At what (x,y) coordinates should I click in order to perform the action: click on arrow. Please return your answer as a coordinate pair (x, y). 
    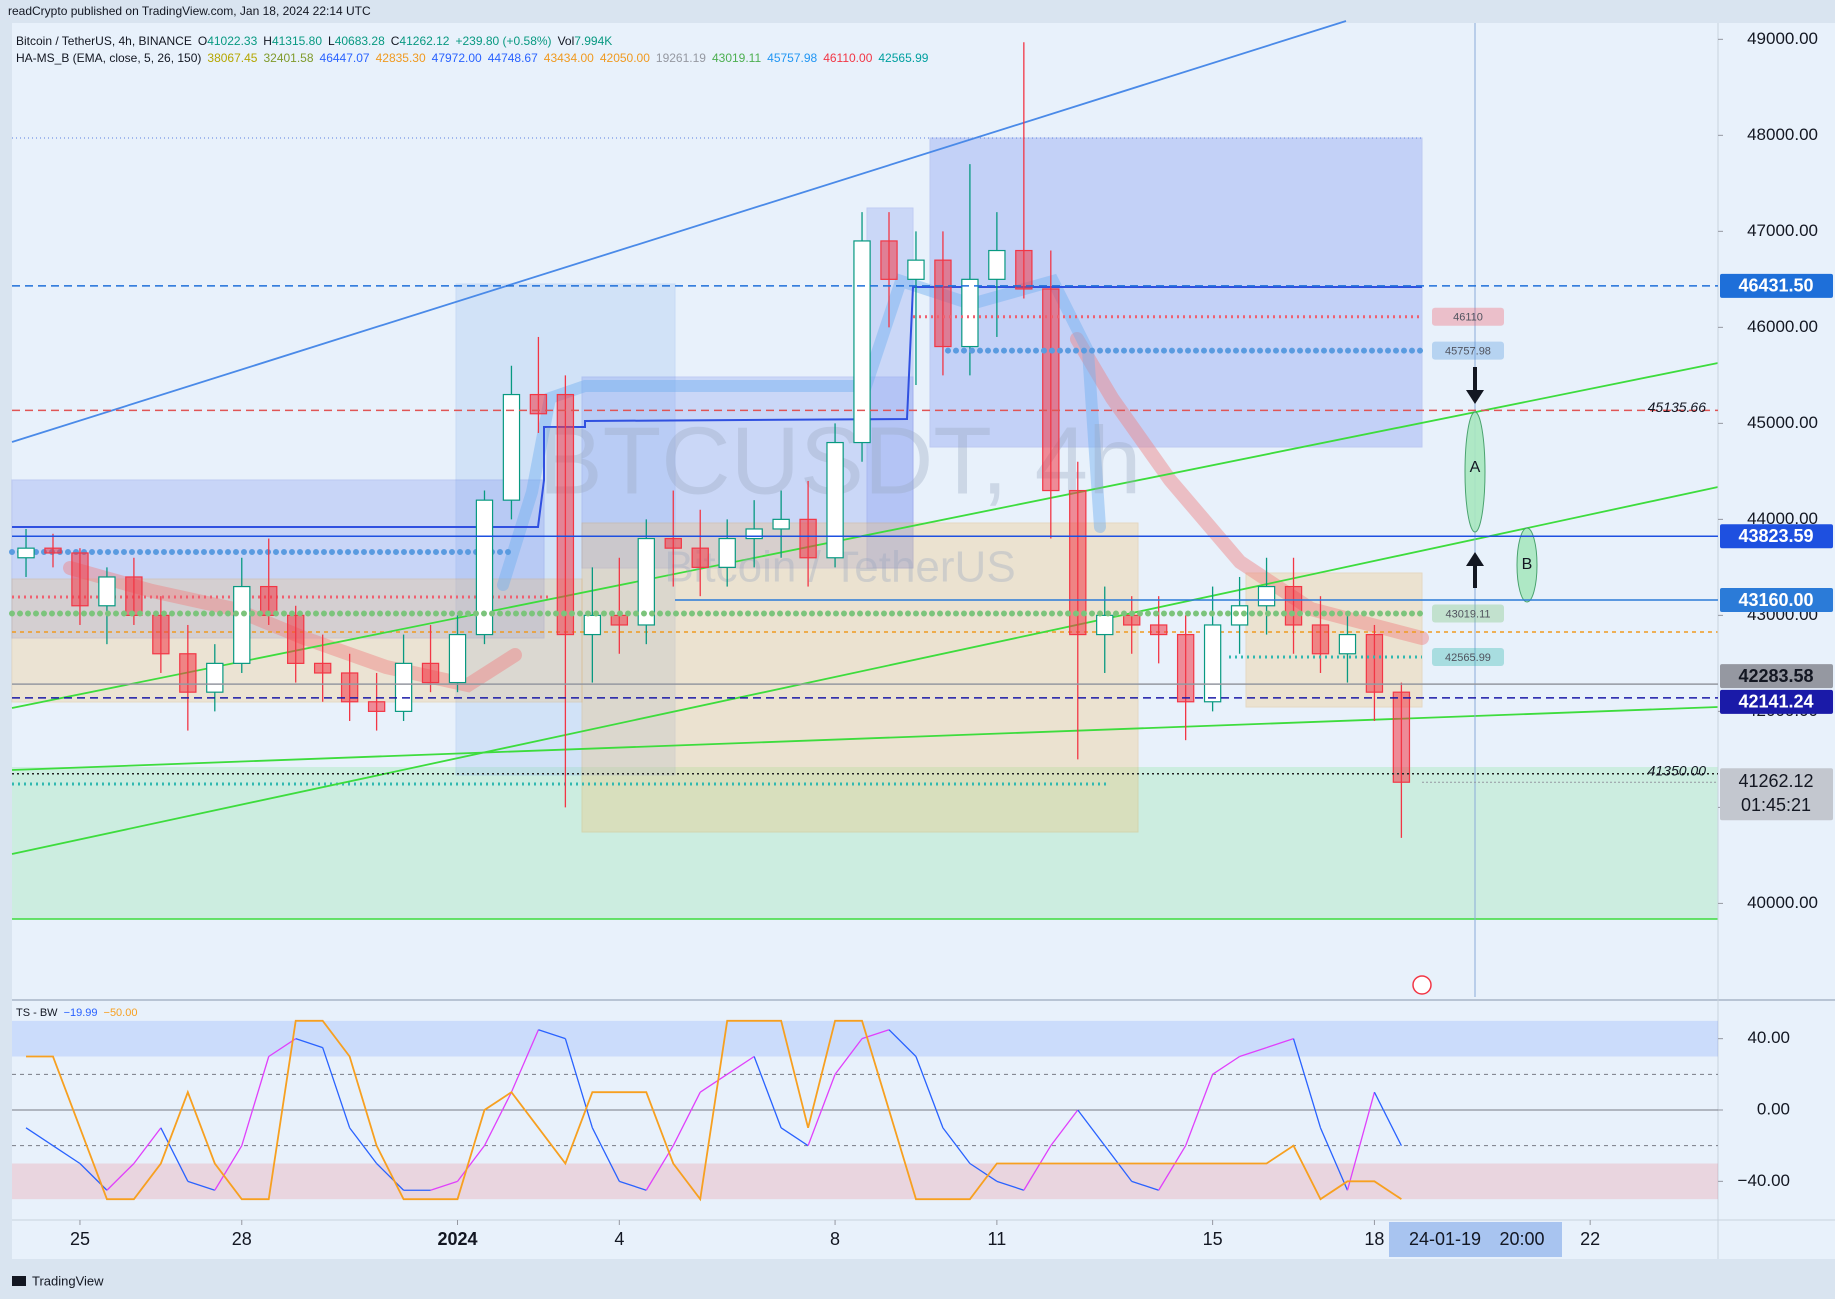
    Looking at the image, I should click on (1475, 397).